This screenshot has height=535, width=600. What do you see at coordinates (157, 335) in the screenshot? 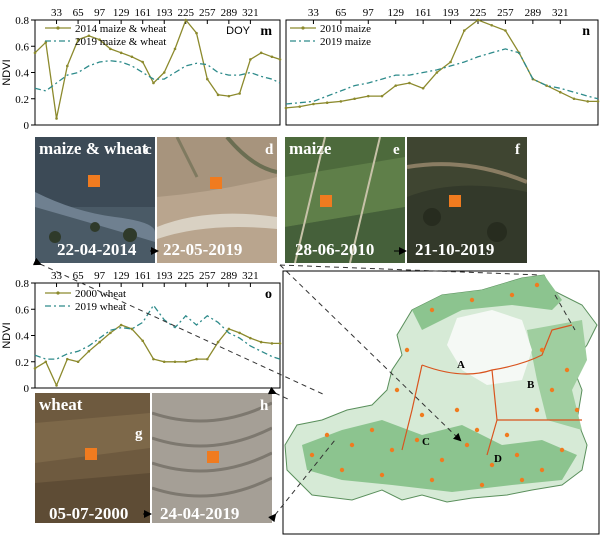
I see `plot-frame` at bounding box center [157, 335].